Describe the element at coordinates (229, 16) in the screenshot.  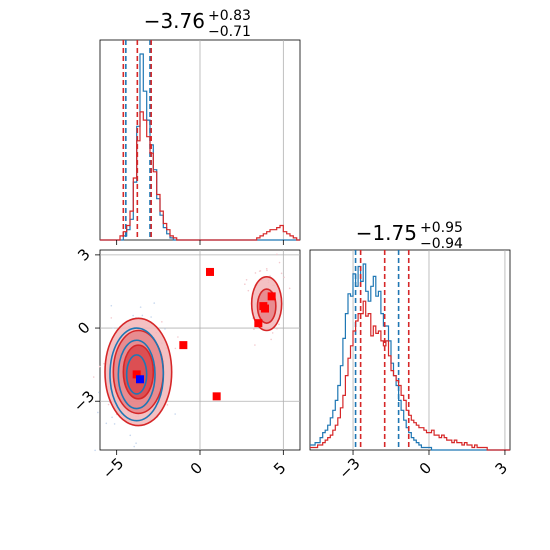
I see `hist-1-title-sup: +0.83` at that location.